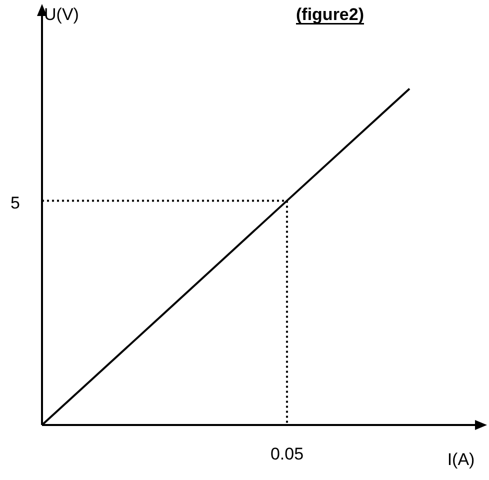  I want to click on x-axis-title: I(A), so click(461, 459).